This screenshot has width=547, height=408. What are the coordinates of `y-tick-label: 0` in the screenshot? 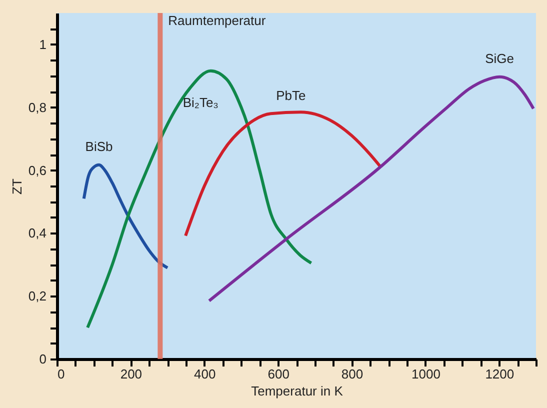 It's located at (42, 359).